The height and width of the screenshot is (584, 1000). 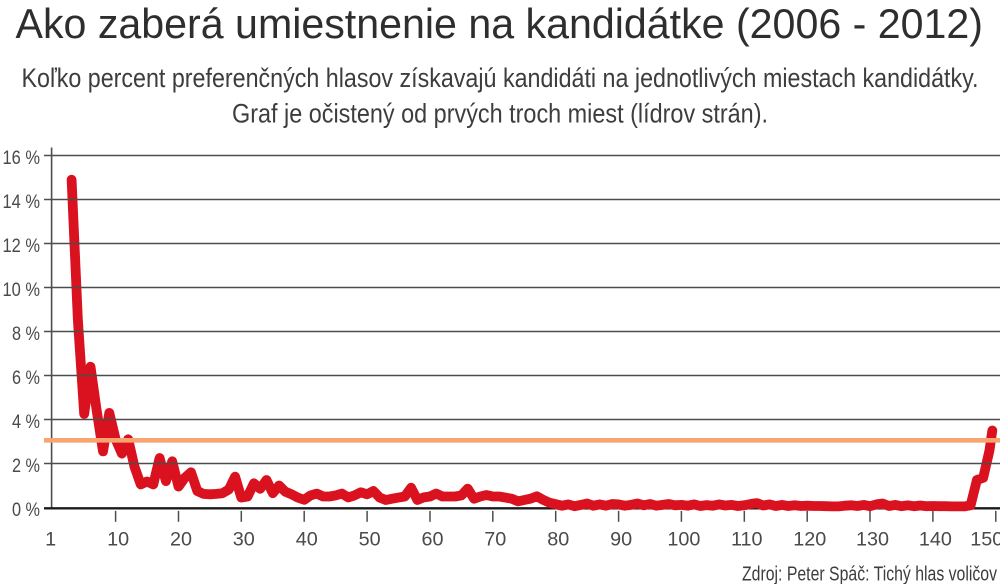 What do you see at coordinates (26, 334) in the screenshot?
I see `svg-text: 8 %` at bounding box center [26, 334].